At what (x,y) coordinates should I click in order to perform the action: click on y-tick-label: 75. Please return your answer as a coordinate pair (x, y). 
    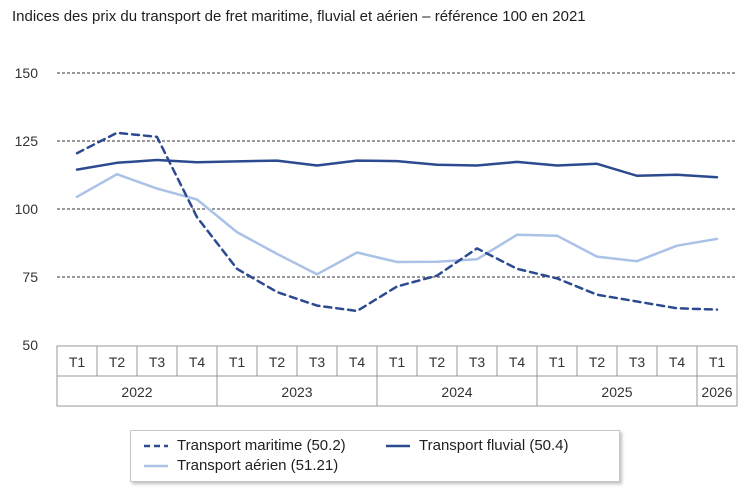
    Looking at the image, I should click on (30, 277).